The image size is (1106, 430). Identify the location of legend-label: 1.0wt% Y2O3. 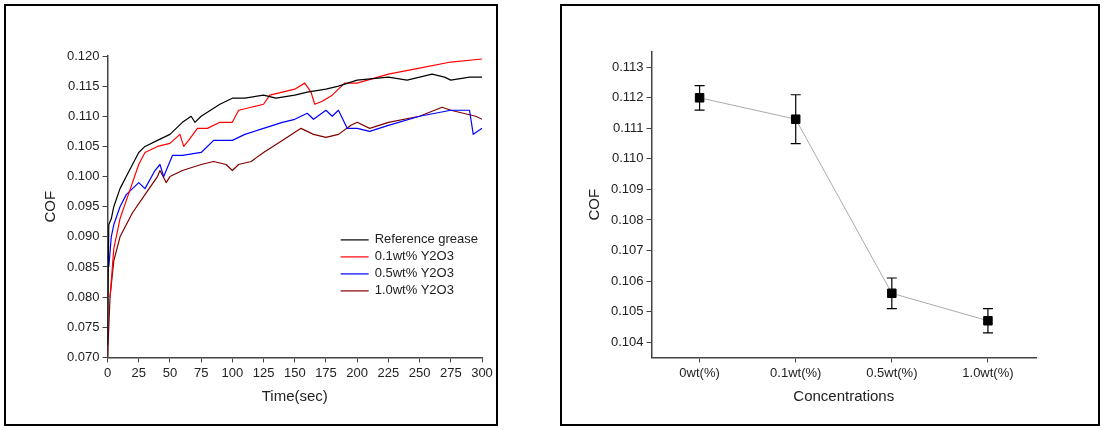
(414, 290).